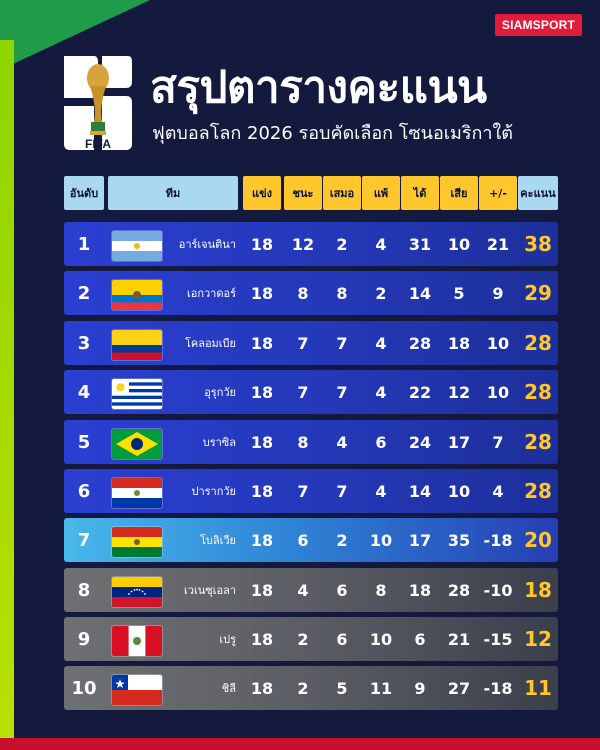 This screenshot has width=600, height=750. Describe the element at coordinates (538, 540) in the screenshot. I see `points-cell: 20` at that location.